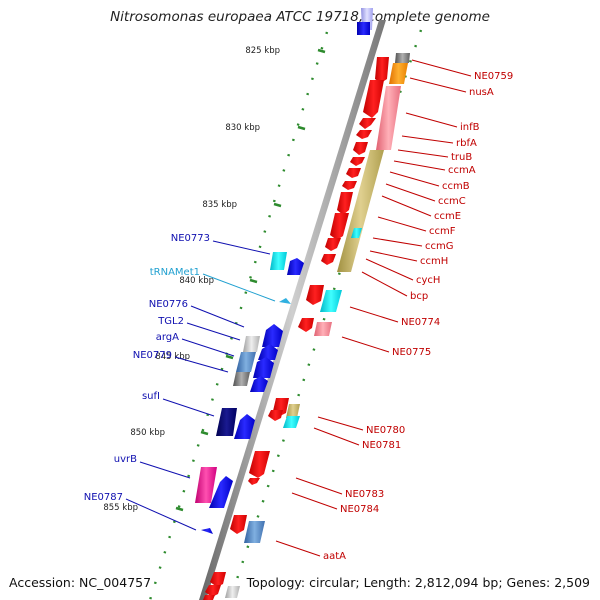  I want to click on gene-label-ccmg: ccmG, so click(439, 246).